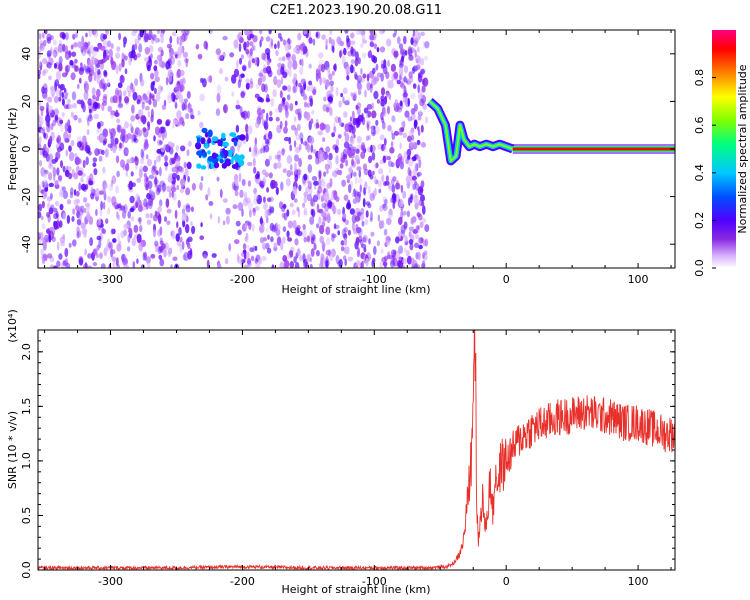  I want to click on snr-x-tick-label: -300, so click(110, 581).